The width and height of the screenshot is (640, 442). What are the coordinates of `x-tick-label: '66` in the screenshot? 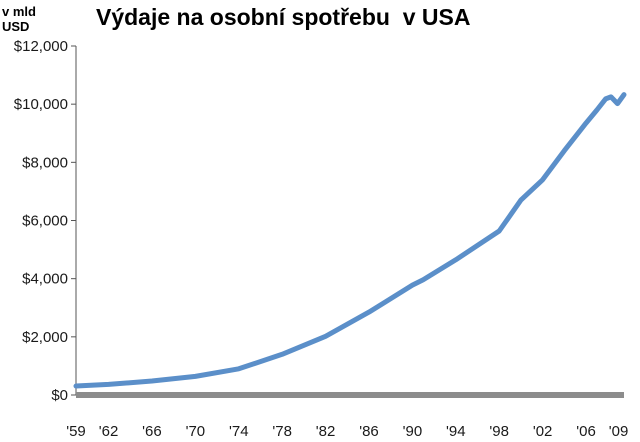 It's located at (152, 431).